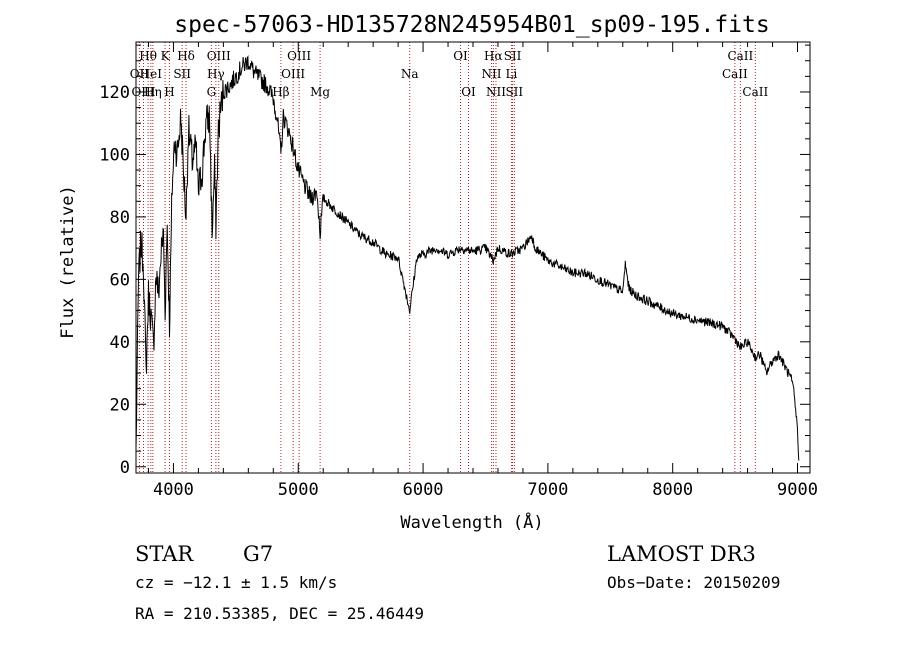 The height and width of the screenshot is (649, 900). I want to click on spectral-line-label: Mg, so click(320, 92).